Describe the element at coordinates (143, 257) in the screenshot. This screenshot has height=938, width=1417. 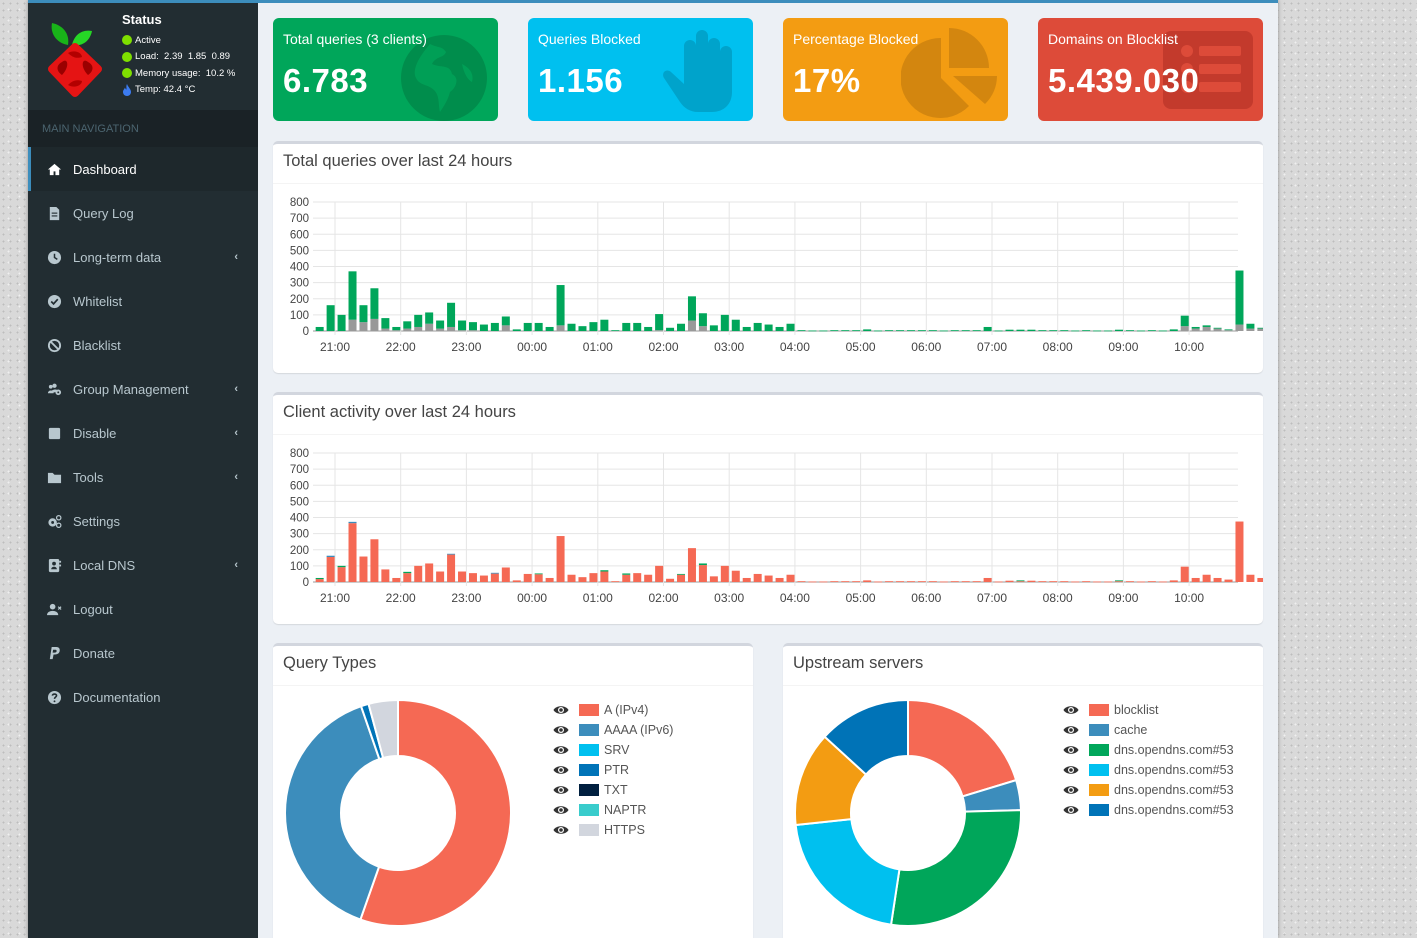
I see `sidebar-item-long-term-data: Long-term data ‹` at that location.